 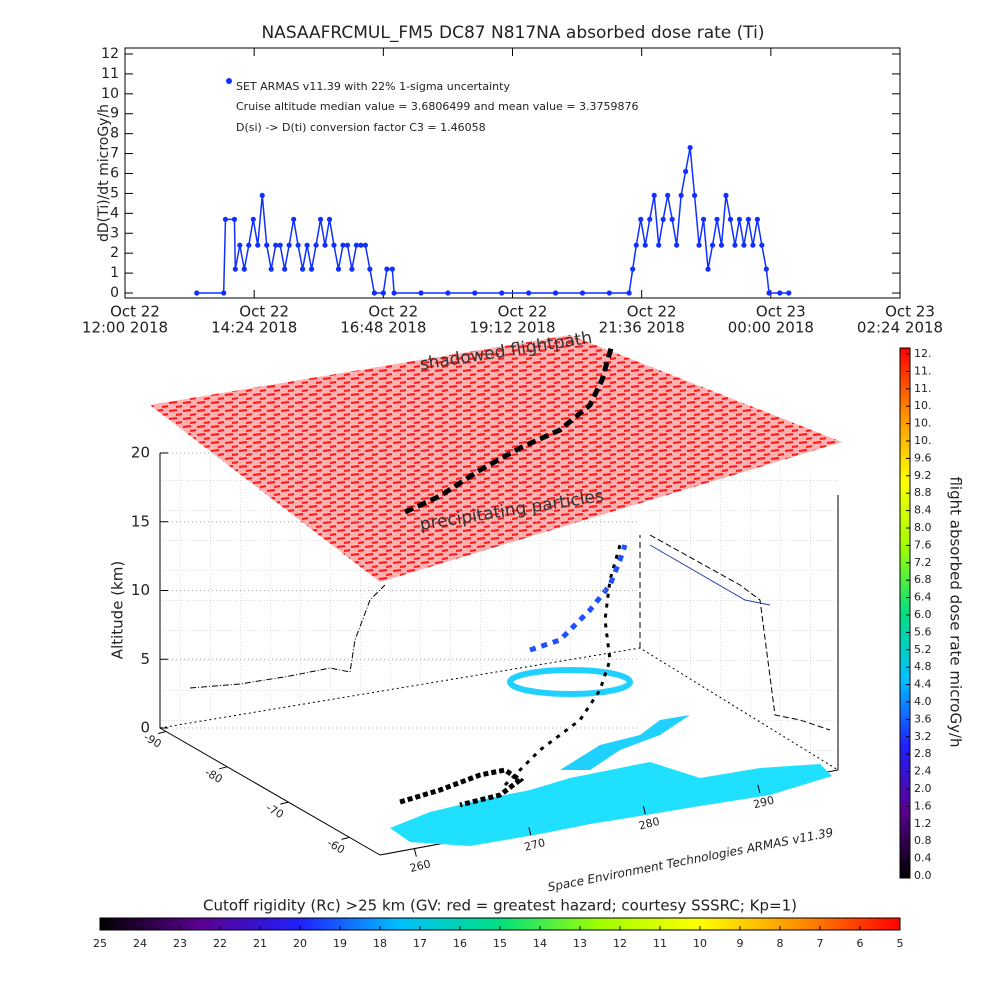 What do you see at coordinates (114, 154) in the screenshot?
I see `y-tick-label: 7` at bounding box center [114, 154].